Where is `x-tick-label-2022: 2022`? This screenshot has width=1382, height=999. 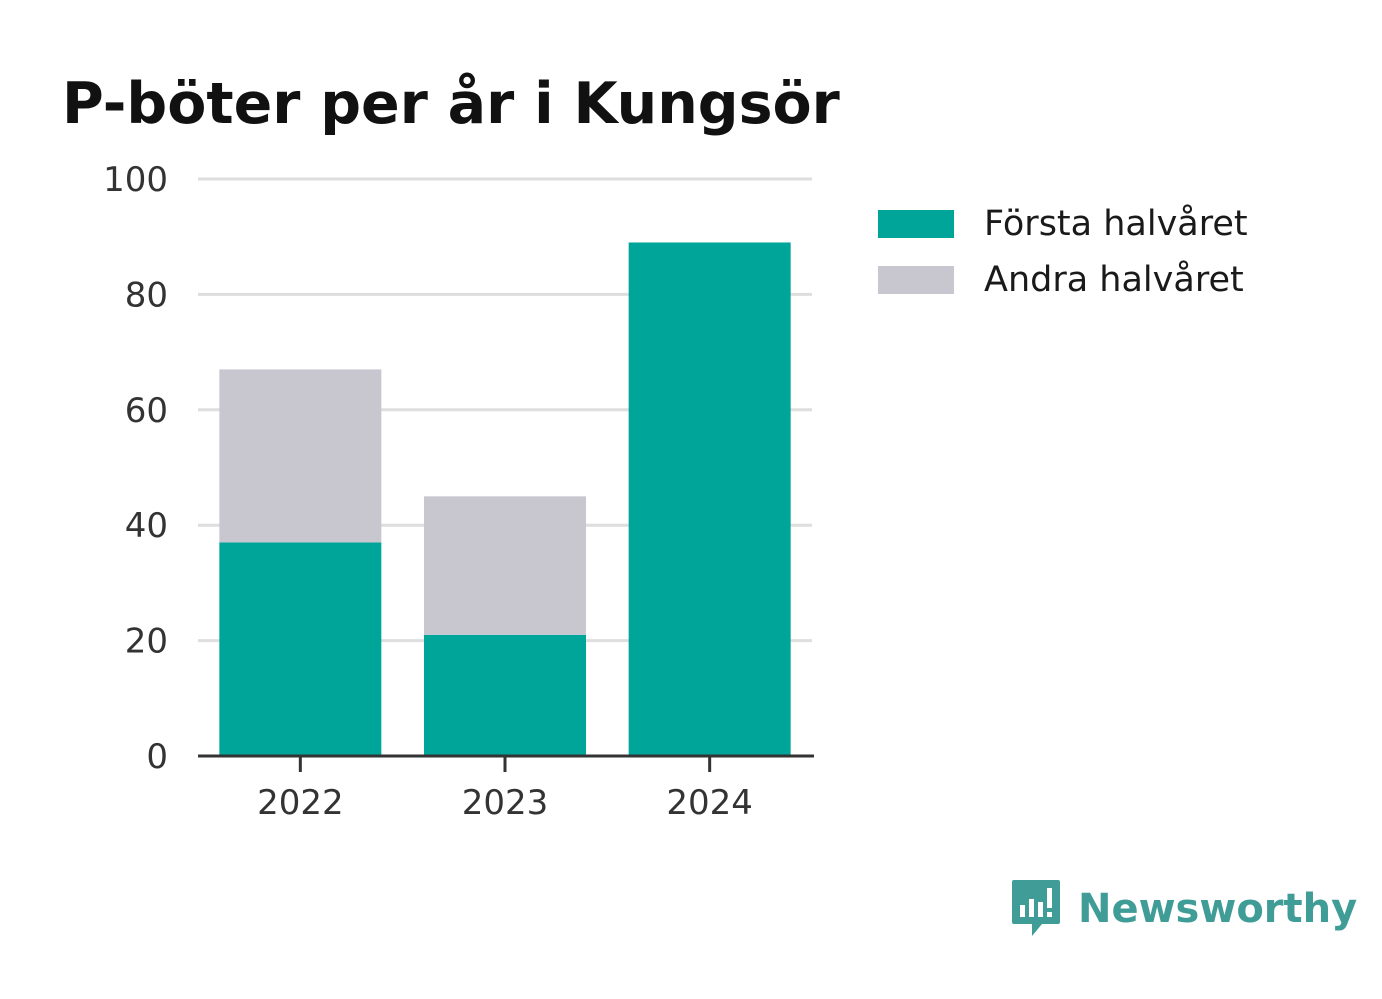
x-tick-label-2022: 2022 is located at coordinates (300, 803).